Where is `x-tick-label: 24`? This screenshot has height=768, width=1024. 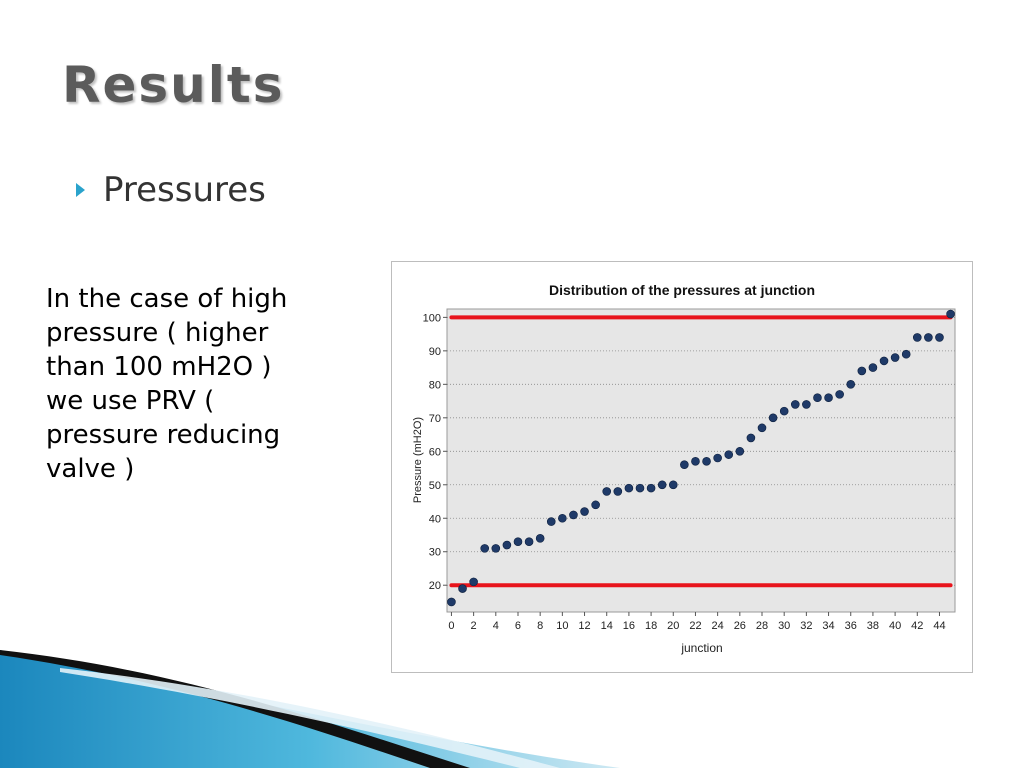 x-tick-label: 24 is located at coordinates (718, 626).